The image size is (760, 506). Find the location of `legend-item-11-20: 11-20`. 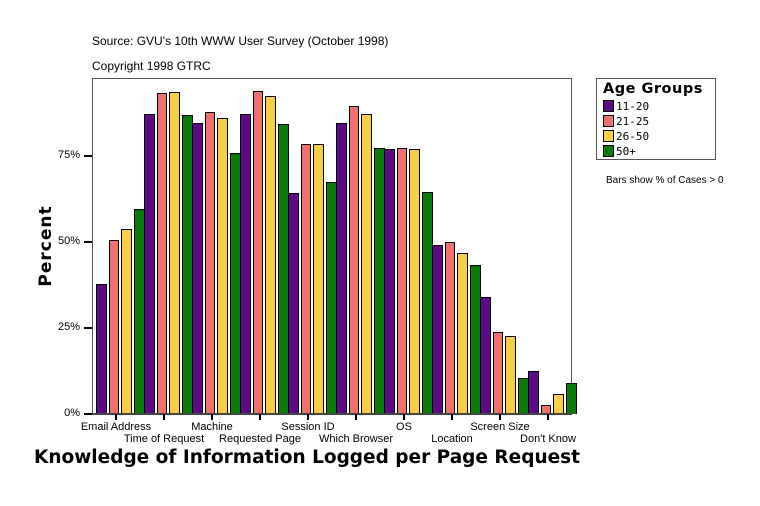

legend-item-11-20: 11-20 is located at coordinates (626, 106).